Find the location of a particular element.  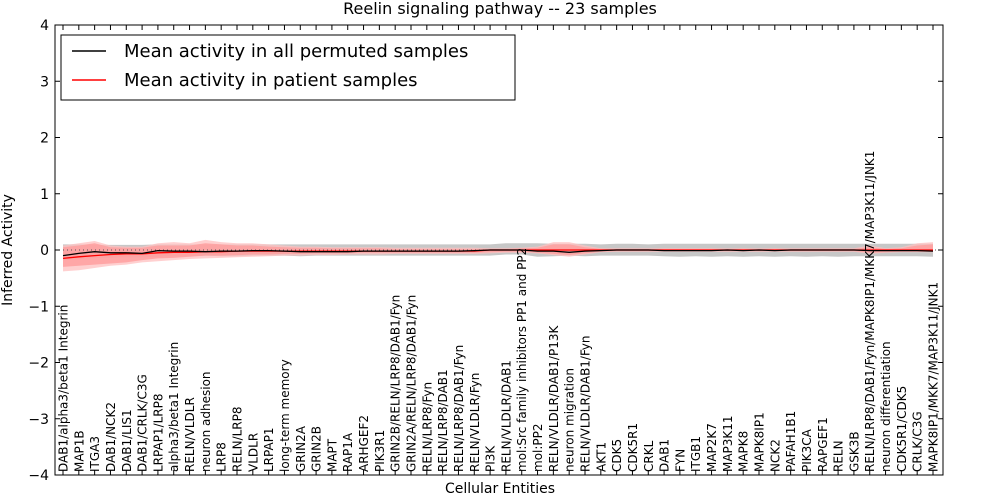

y-tick-label: −3 is located at coordinates (38, 420).